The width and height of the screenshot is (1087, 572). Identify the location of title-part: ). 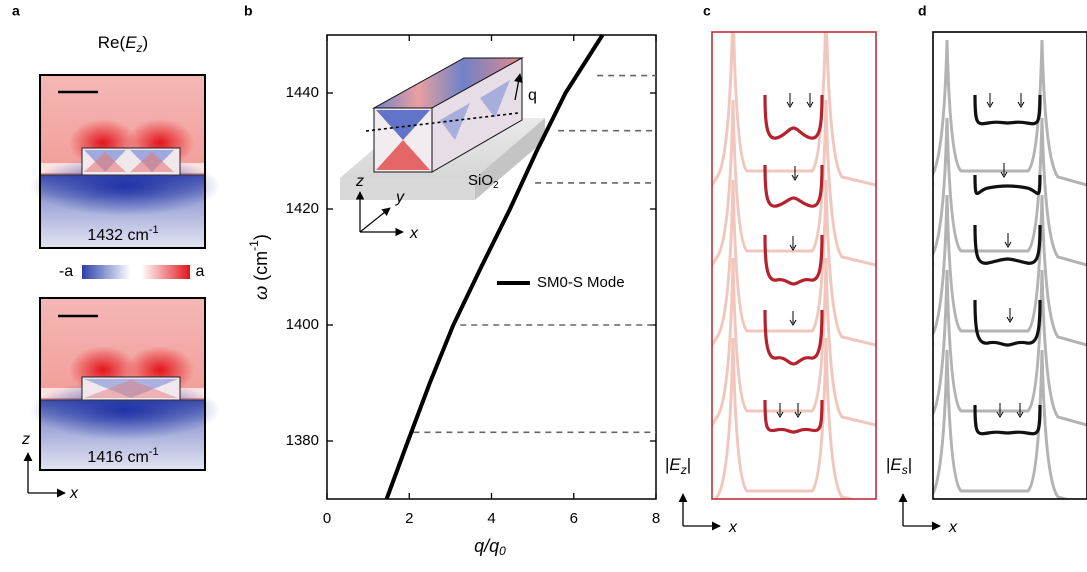
(146, 42).